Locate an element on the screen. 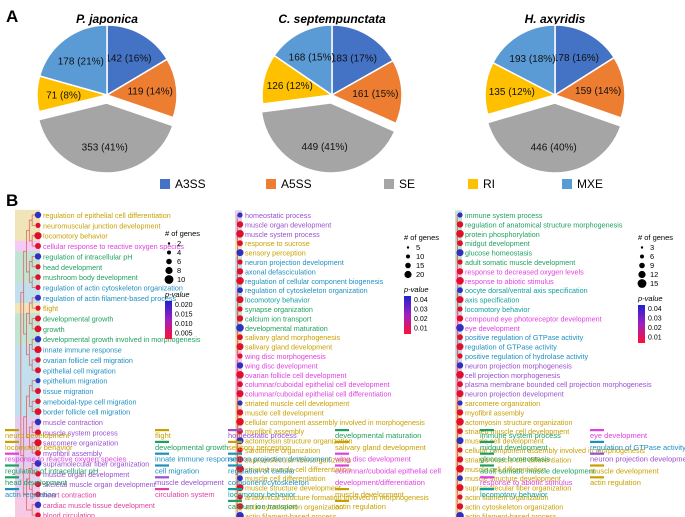 Image resolution: width=685 pixels, height=517 pixels. term-label: locomotory behavior is located at coordinates (75, 236).